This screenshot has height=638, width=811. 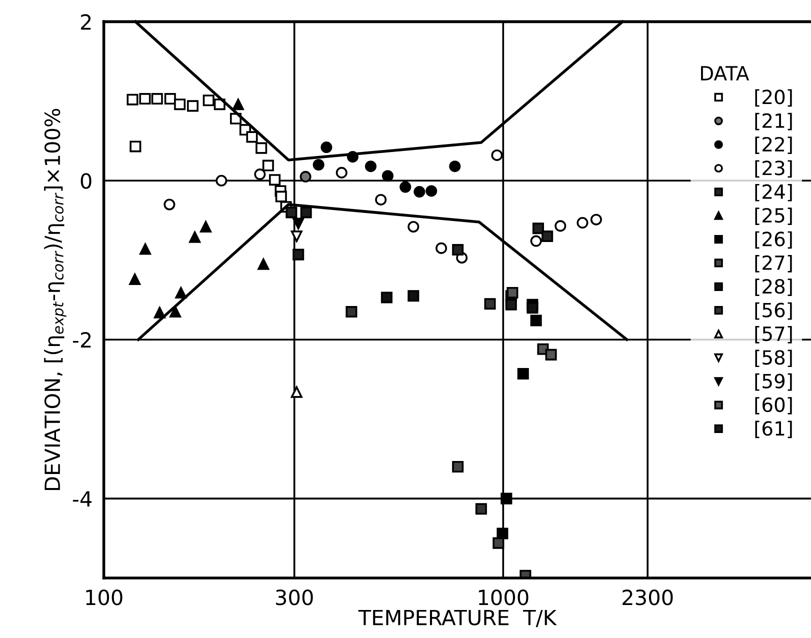 What do you see at coordinates (725, 73) in the screenshot?
I see `legend-title: DATA` at bounding box center [725, 73].